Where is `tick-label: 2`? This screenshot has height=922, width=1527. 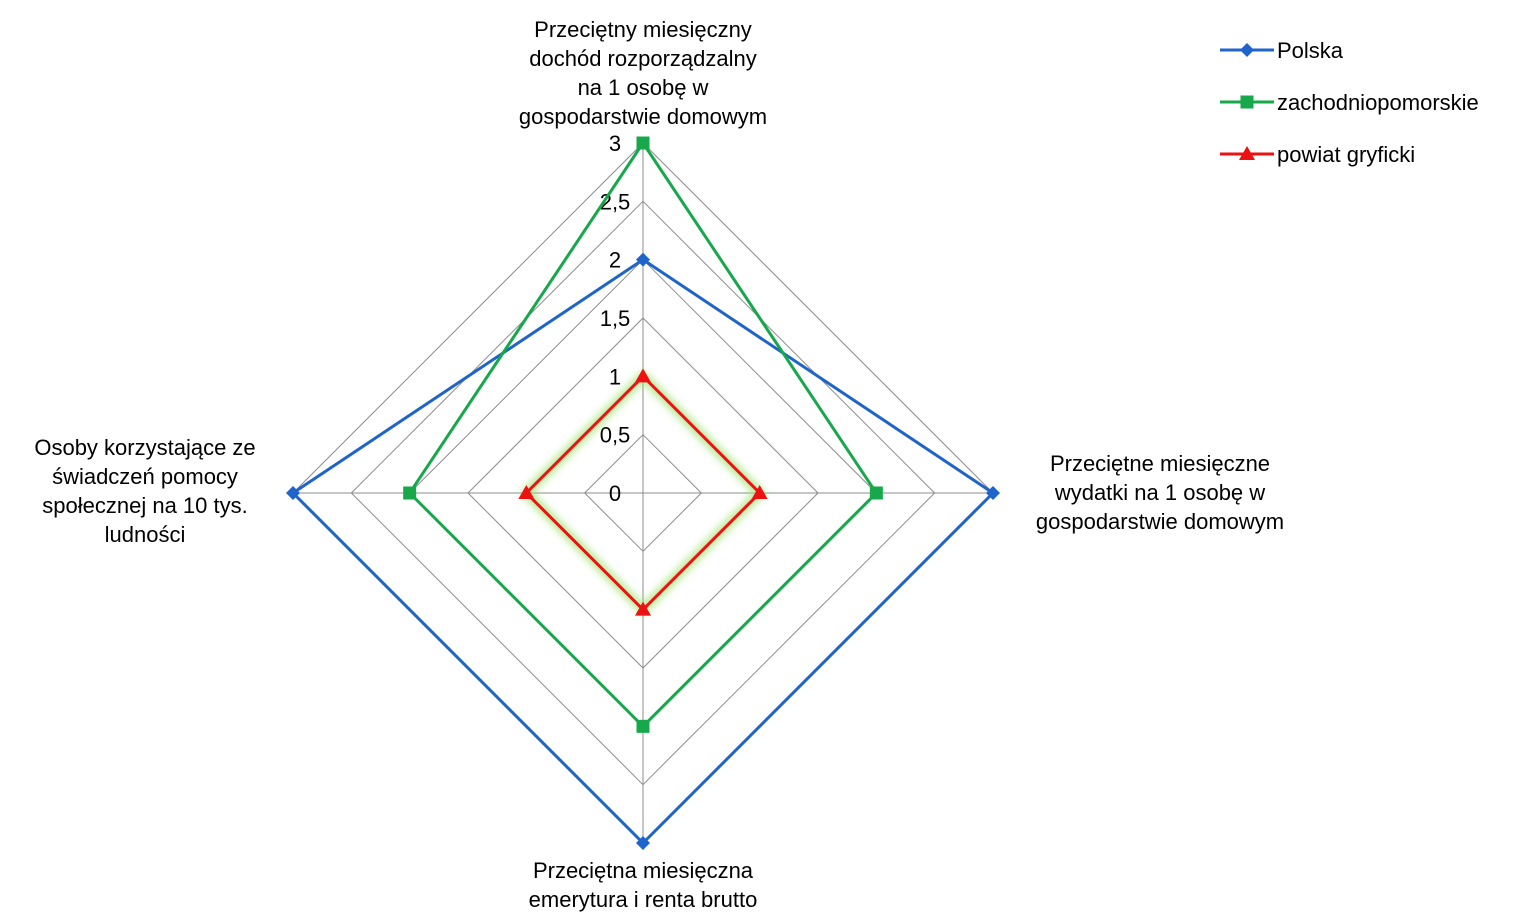
tick-label: 2 is located at coordinates (615, 260).